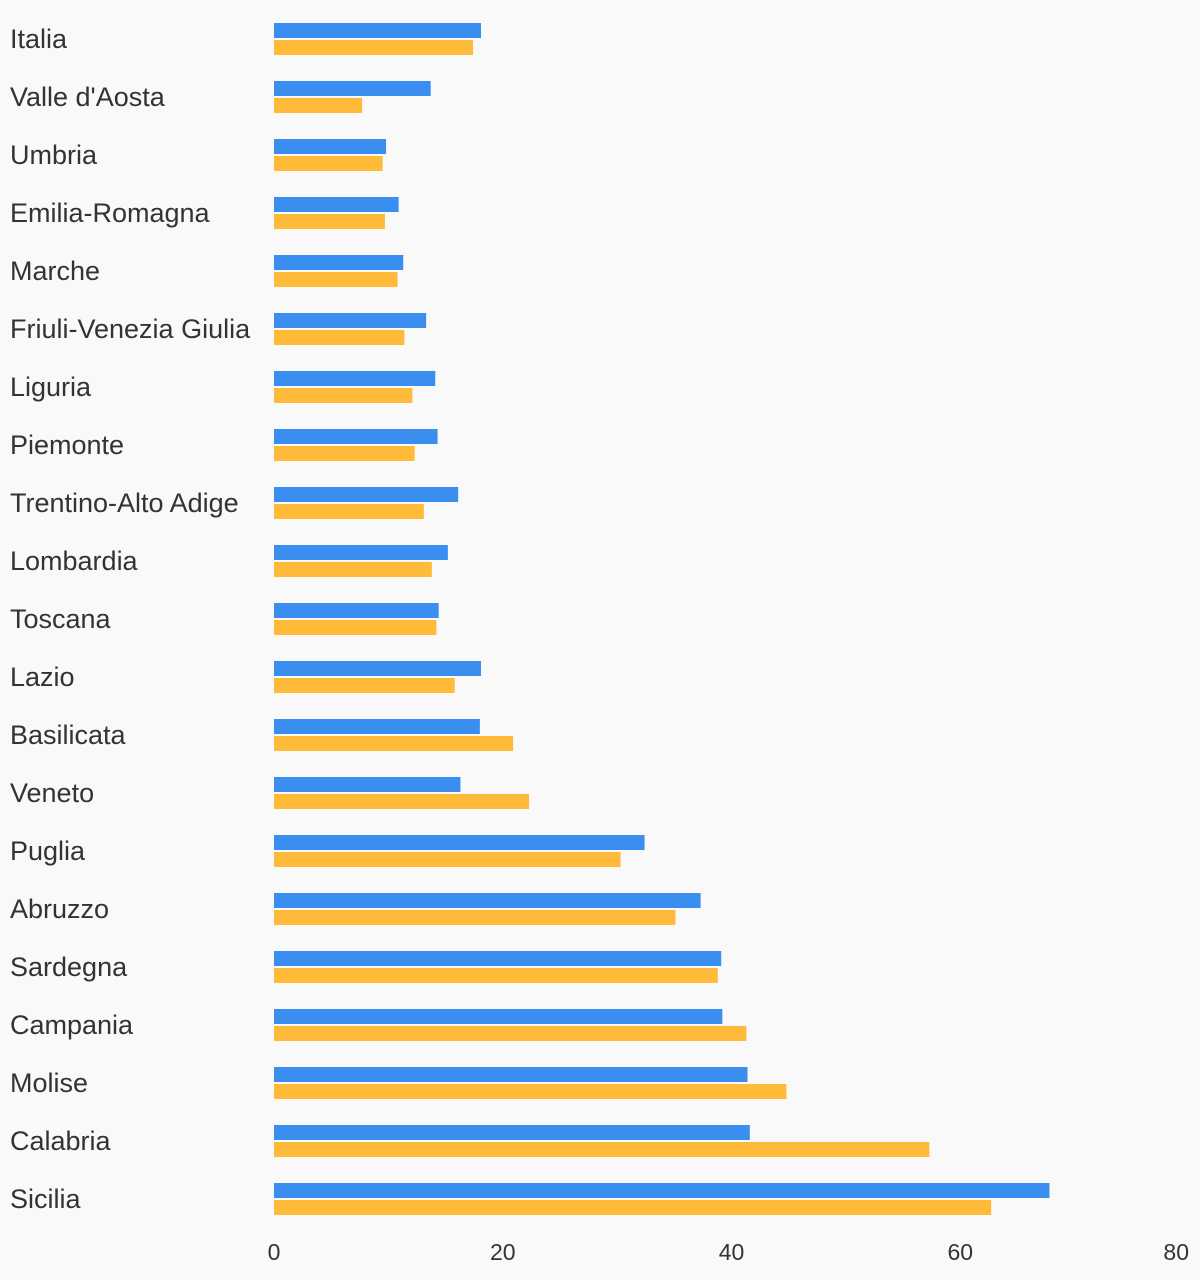  I want to click on x-tick-label: 20, so click(503, 1252).